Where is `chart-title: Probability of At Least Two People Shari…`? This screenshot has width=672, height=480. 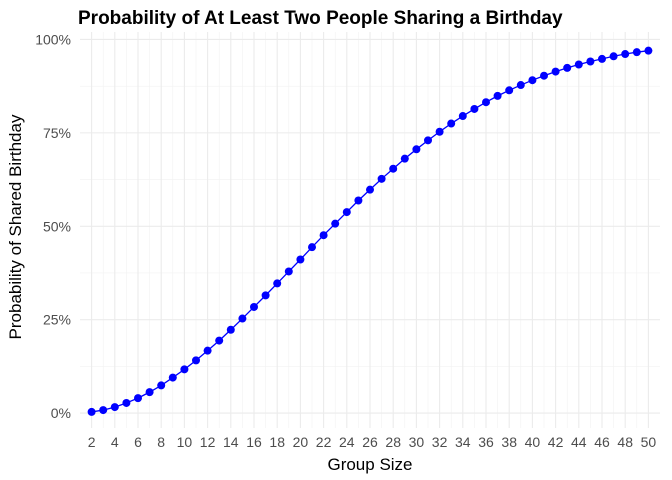
chart-title: Probability of At Least Two People Shari… is located at coordinates (320, 18).